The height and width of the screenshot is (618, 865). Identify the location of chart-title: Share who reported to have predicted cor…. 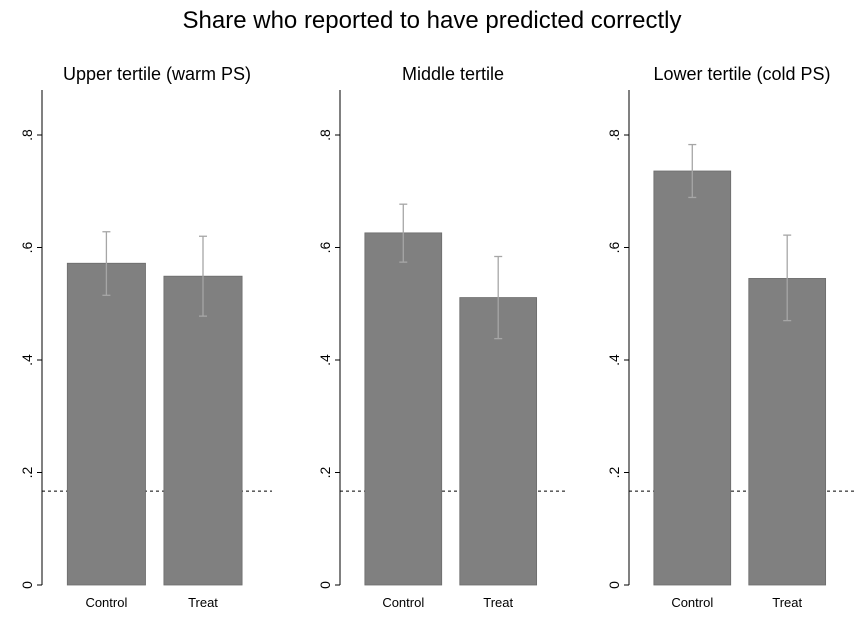
(432, 20).